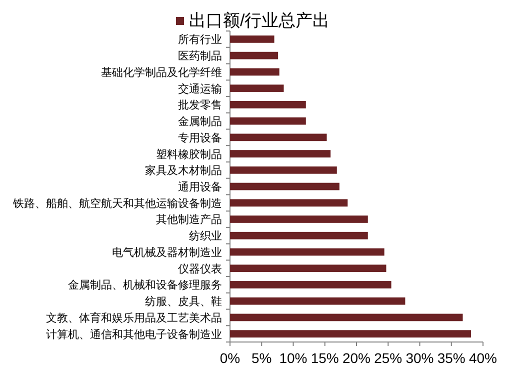  Describe the element at coordinates (324, 358) in the screenshot. I see `x-tick-label: 15%` at that location.